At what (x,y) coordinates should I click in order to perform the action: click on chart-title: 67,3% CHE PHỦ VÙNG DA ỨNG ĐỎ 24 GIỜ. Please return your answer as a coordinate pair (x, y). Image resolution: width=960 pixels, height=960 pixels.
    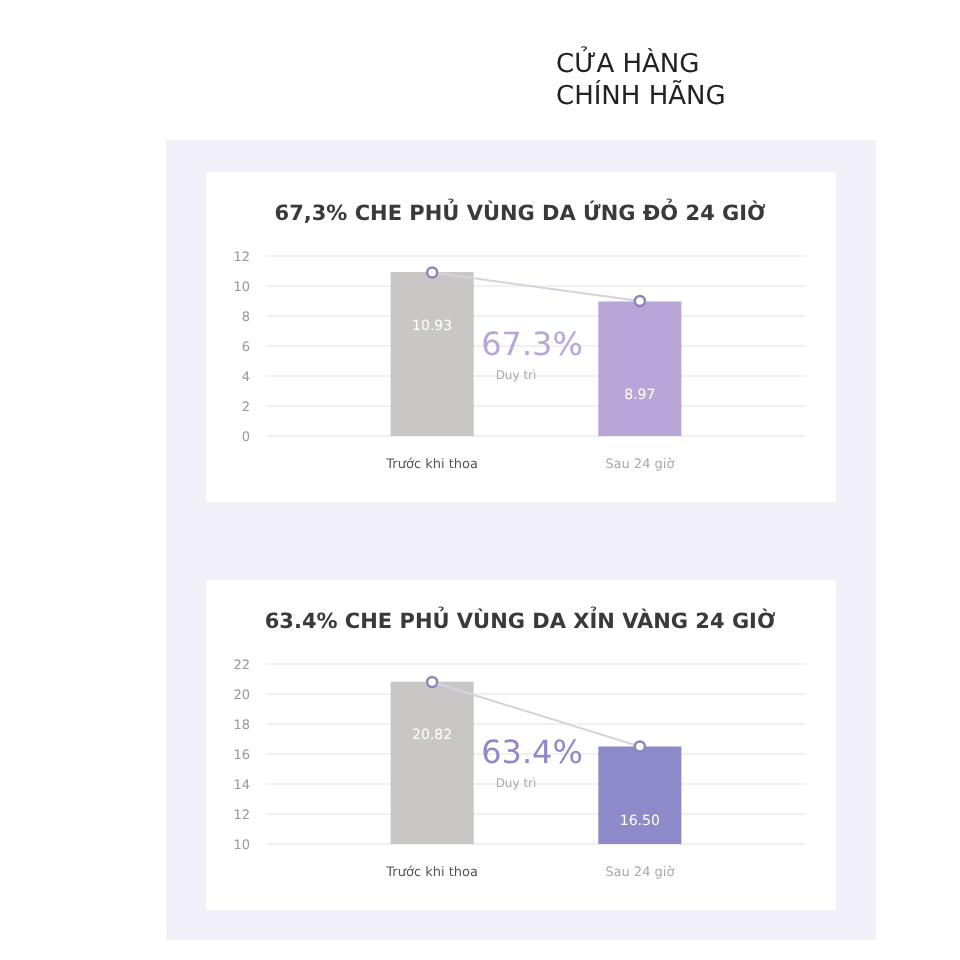
    Looking at the image, I should click on (520, 212).